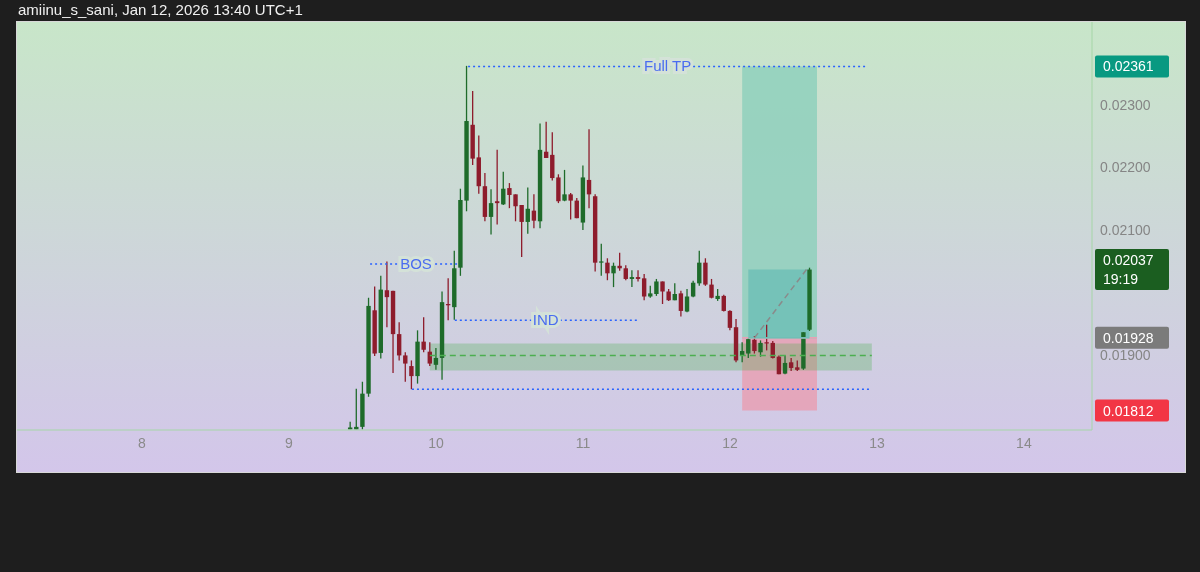 Image resolution: width=1200 pixels, height=572 pixels. I want to click on annotation: Full TP, so click(668, 66).